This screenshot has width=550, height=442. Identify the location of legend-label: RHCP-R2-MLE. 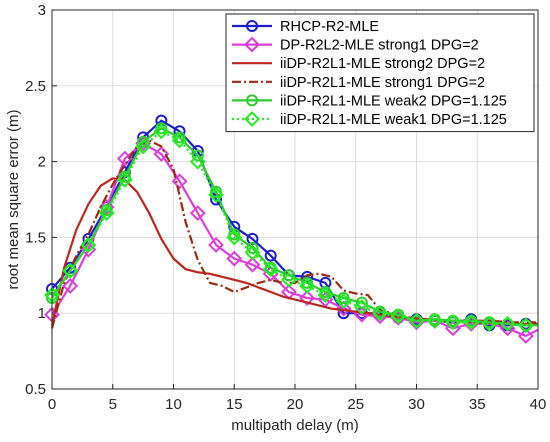
(329, 27).